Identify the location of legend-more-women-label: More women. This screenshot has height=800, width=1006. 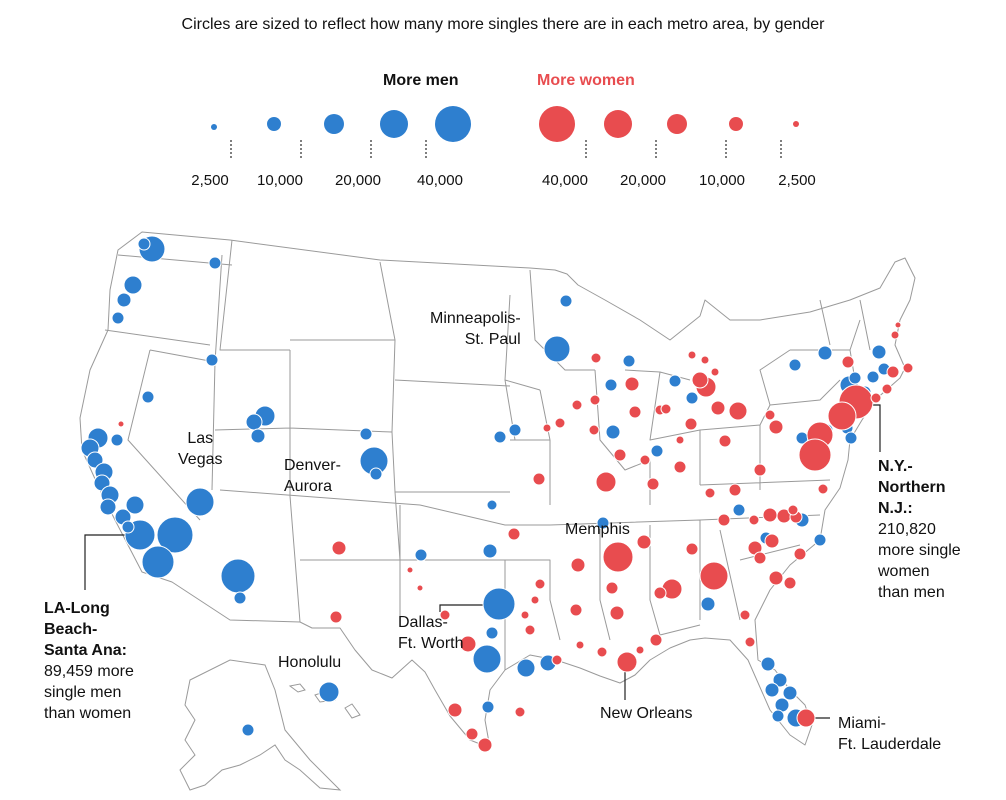
(586, 80).